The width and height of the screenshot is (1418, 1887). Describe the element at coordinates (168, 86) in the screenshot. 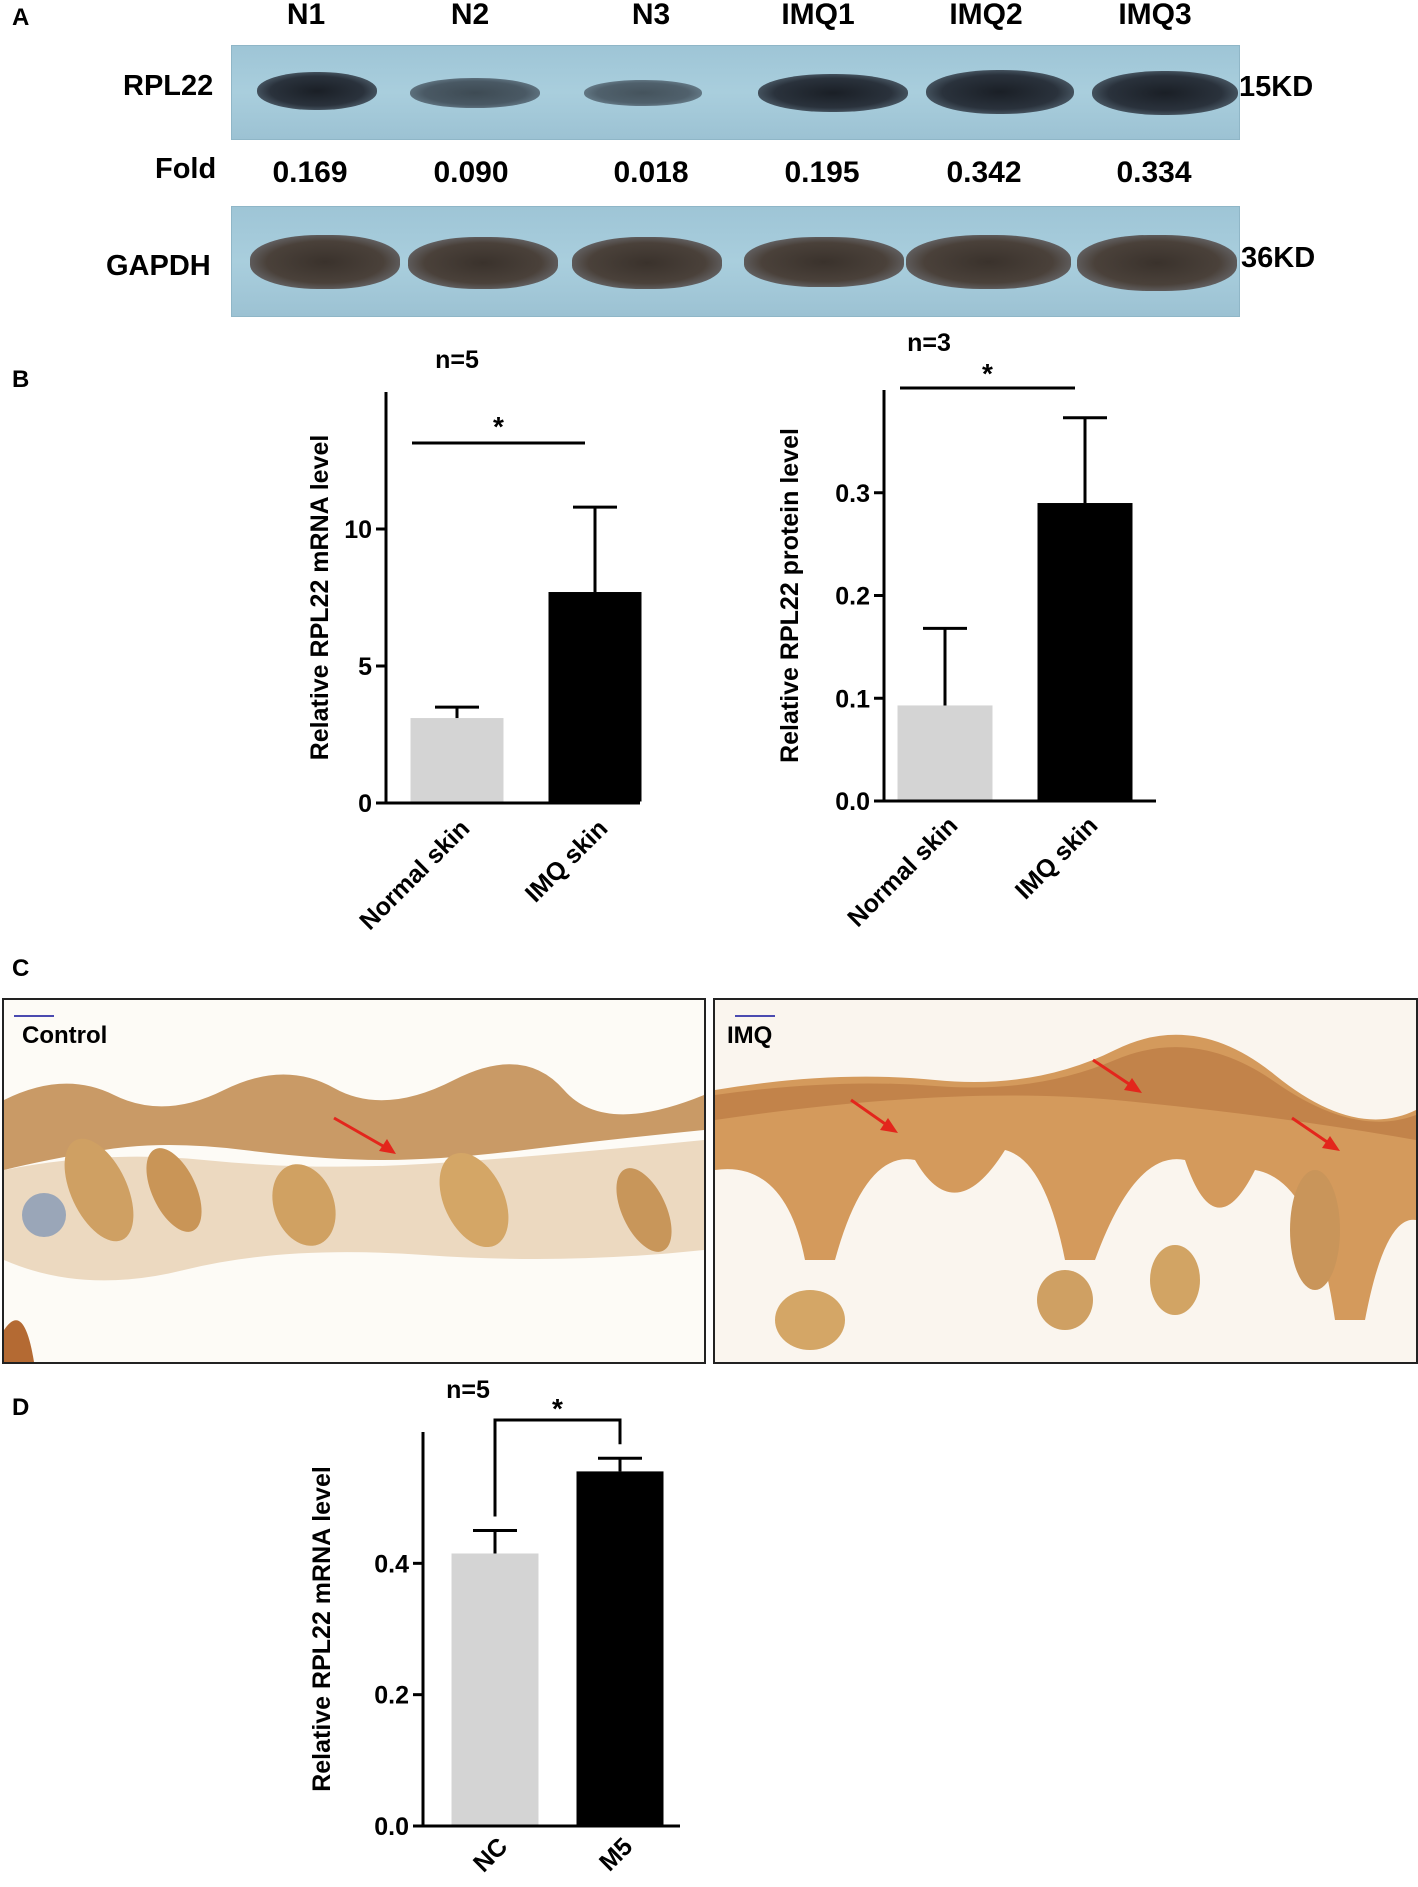

I see `rpl22-row-label: RPL22` at that location.